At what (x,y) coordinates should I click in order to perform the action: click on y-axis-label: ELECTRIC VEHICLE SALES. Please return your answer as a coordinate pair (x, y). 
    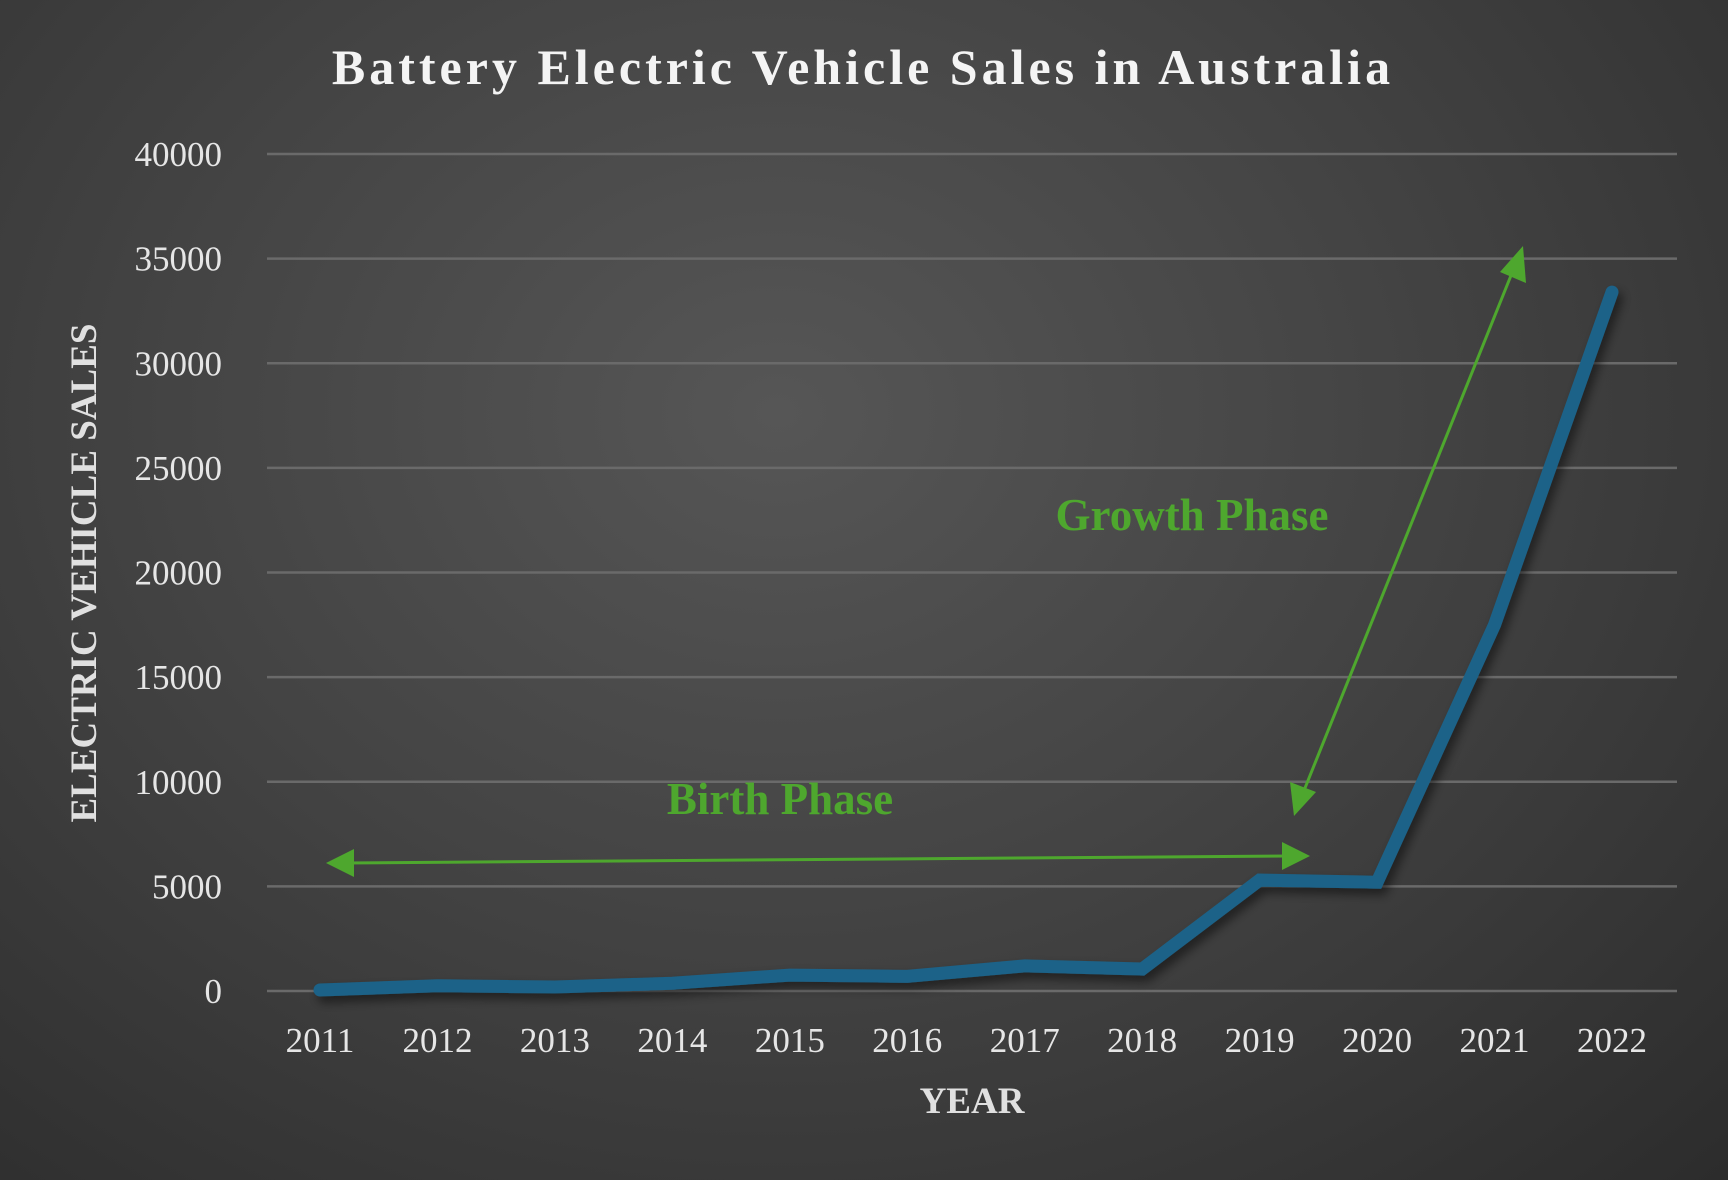
    Looking at the image, I should click on (84, 573).